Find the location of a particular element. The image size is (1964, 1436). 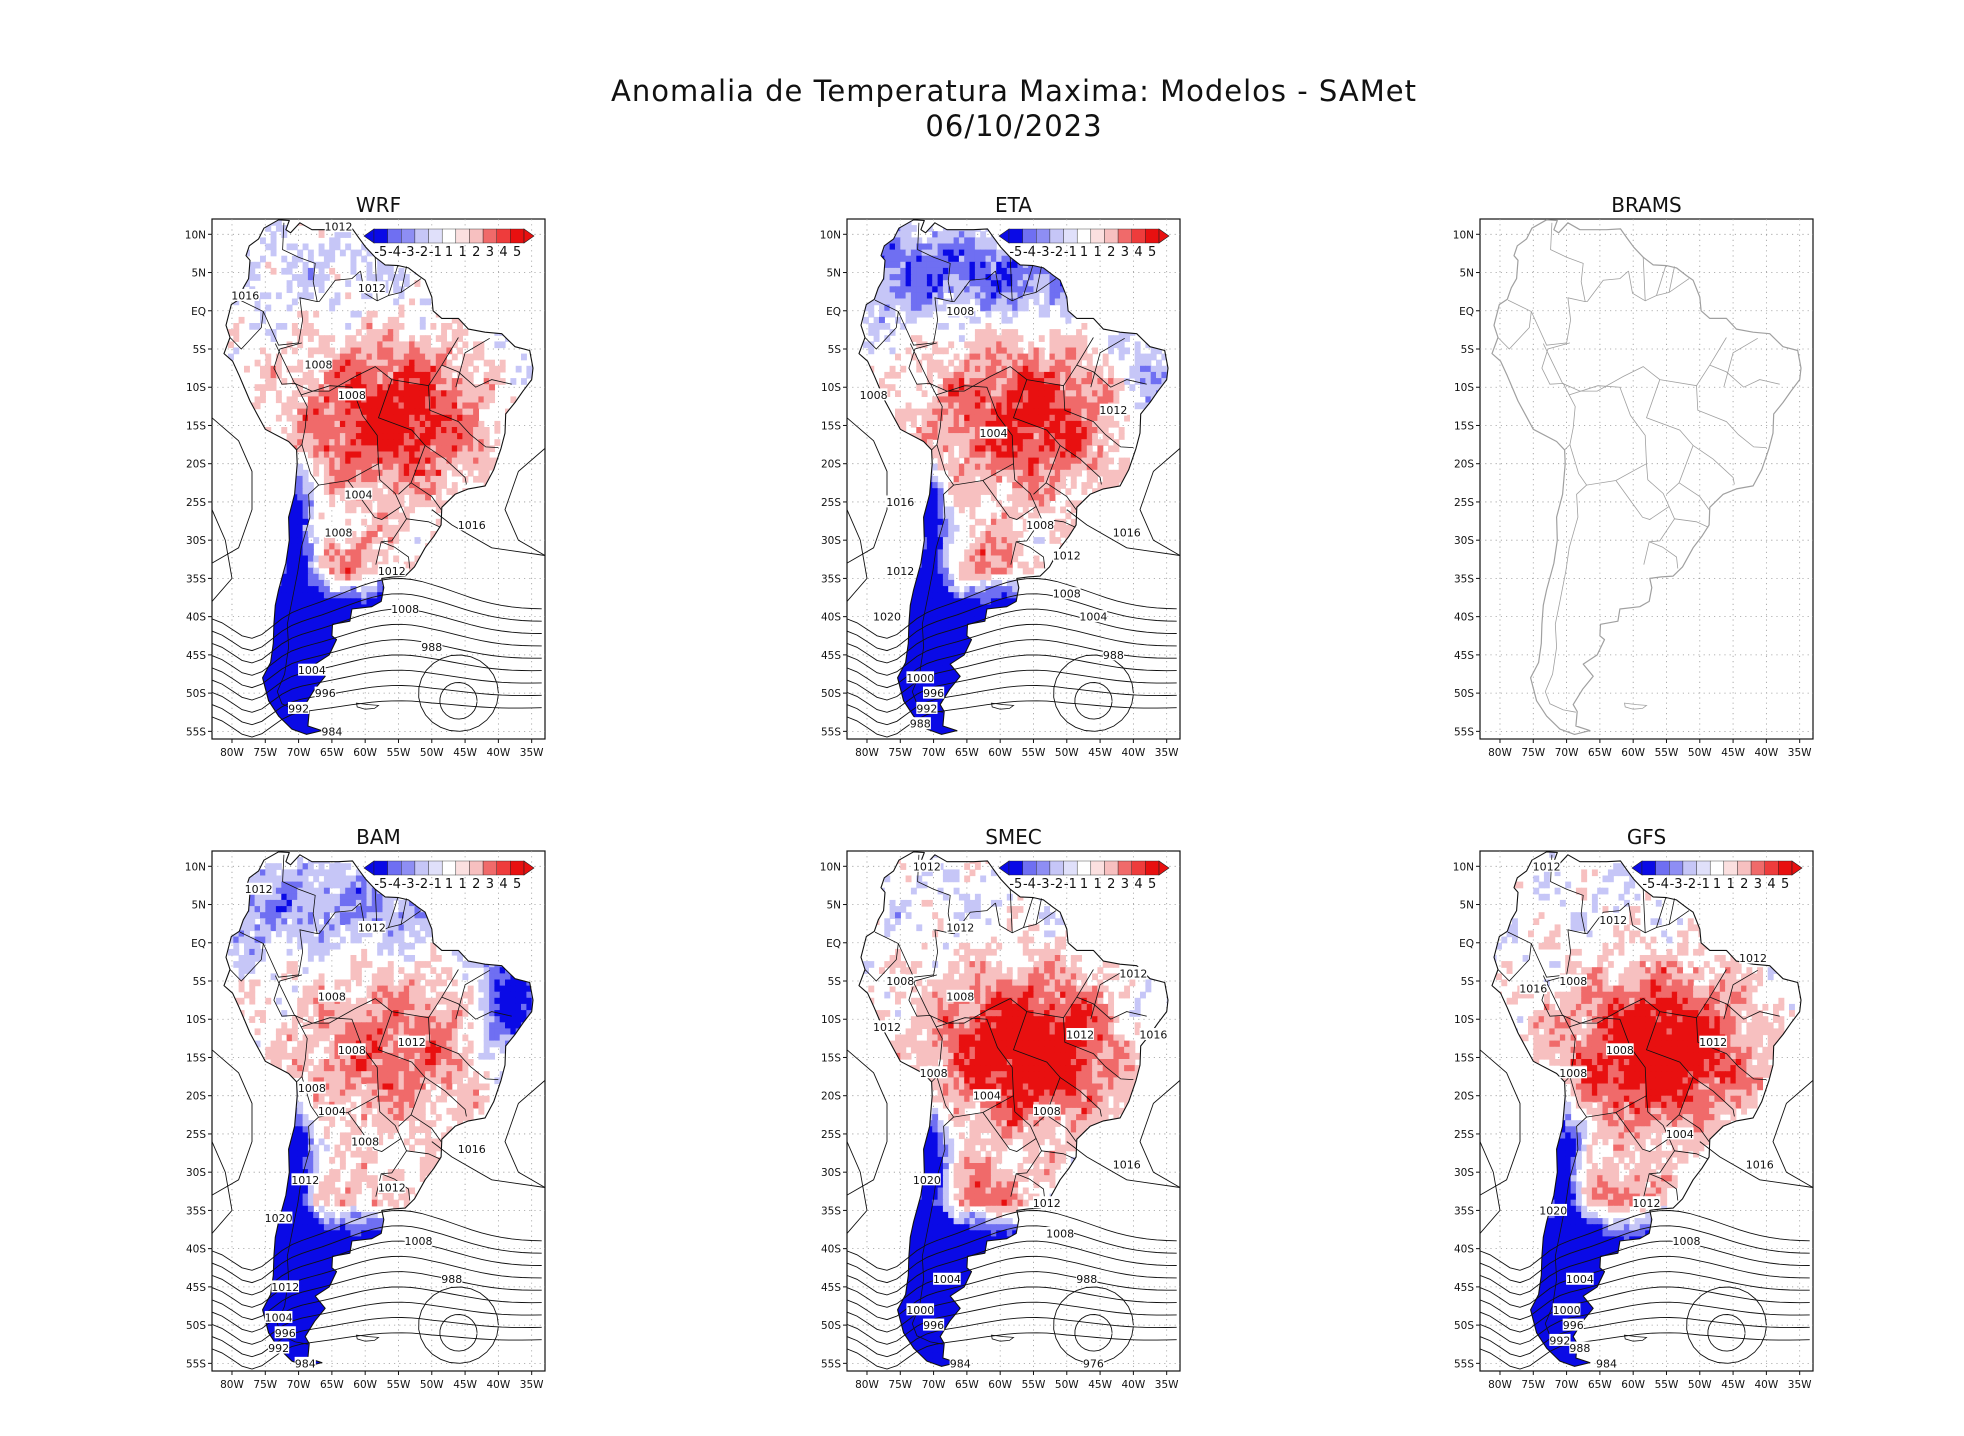

lat-tick-label: 5N is located at coordinates (198, 906).